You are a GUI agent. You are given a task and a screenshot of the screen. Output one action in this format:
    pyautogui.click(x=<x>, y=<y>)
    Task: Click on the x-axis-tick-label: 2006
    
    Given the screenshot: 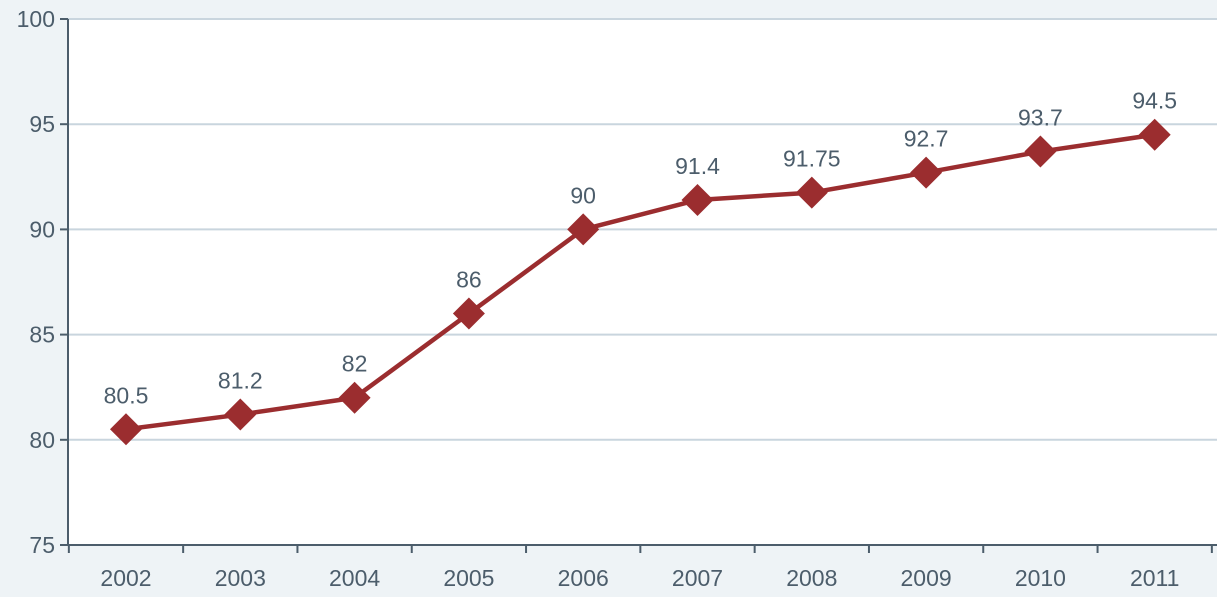 What is the action you would take?
    pyautogui.click(x=583, y=578)
    